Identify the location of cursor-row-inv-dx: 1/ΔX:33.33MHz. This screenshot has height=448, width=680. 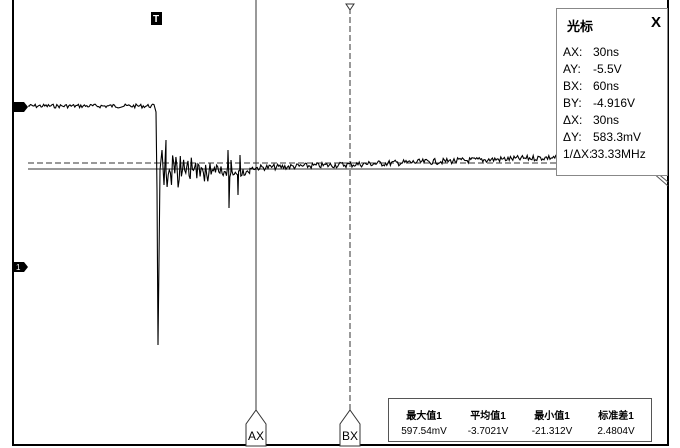
(604, 155).